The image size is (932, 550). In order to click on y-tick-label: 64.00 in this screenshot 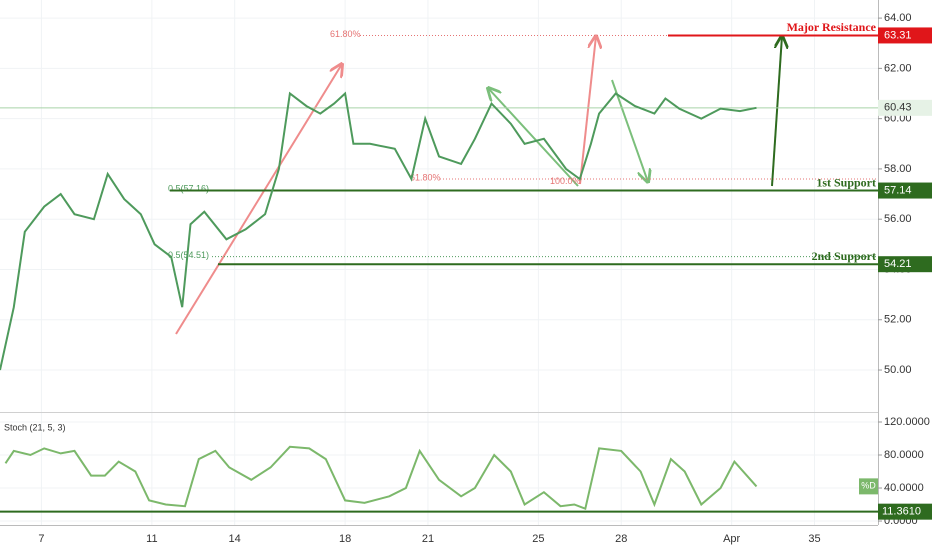, I will do `click(898, 18)`.